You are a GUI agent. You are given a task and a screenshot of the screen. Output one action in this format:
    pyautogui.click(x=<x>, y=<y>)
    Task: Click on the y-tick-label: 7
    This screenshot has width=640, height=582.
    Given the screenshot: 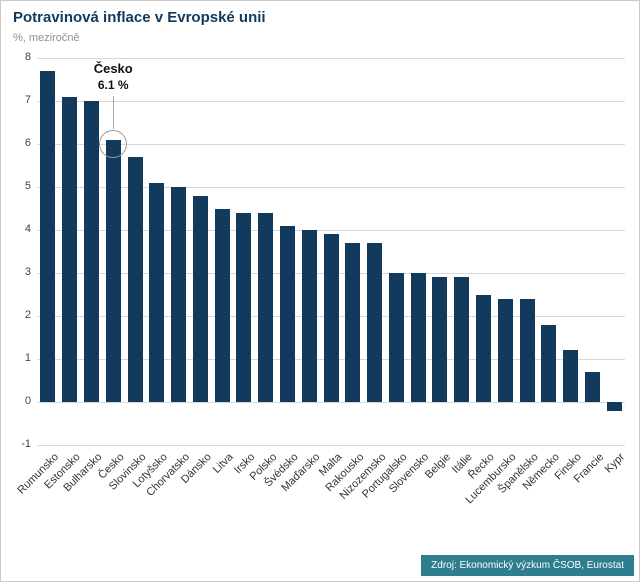 What is the action you would take?
    pyautogui.click(x=27, y=100)
    